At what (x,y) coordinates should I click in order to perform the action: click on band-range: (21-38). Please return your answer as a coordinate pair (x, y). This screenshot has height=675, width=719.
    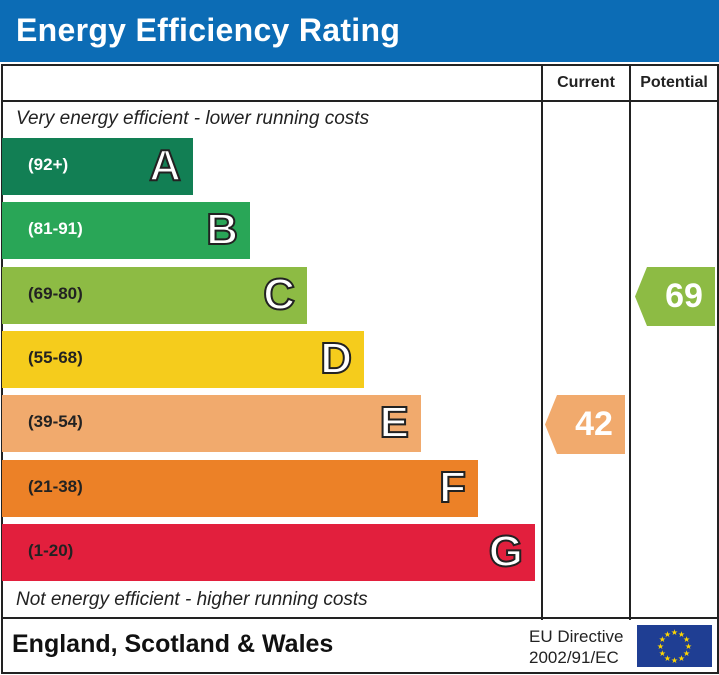
    Looking at the image, I should click on (55, 486).